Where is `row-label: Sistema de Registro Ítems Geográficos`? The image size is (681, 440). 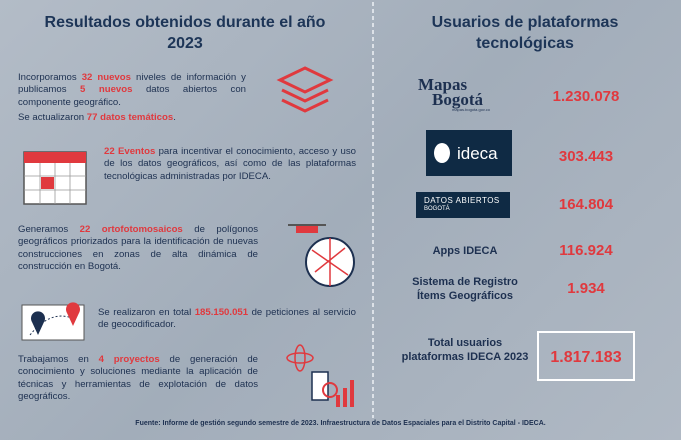
row-label: Sistema de Registro Ítems Geográficos is located at coordinates (465, 289).